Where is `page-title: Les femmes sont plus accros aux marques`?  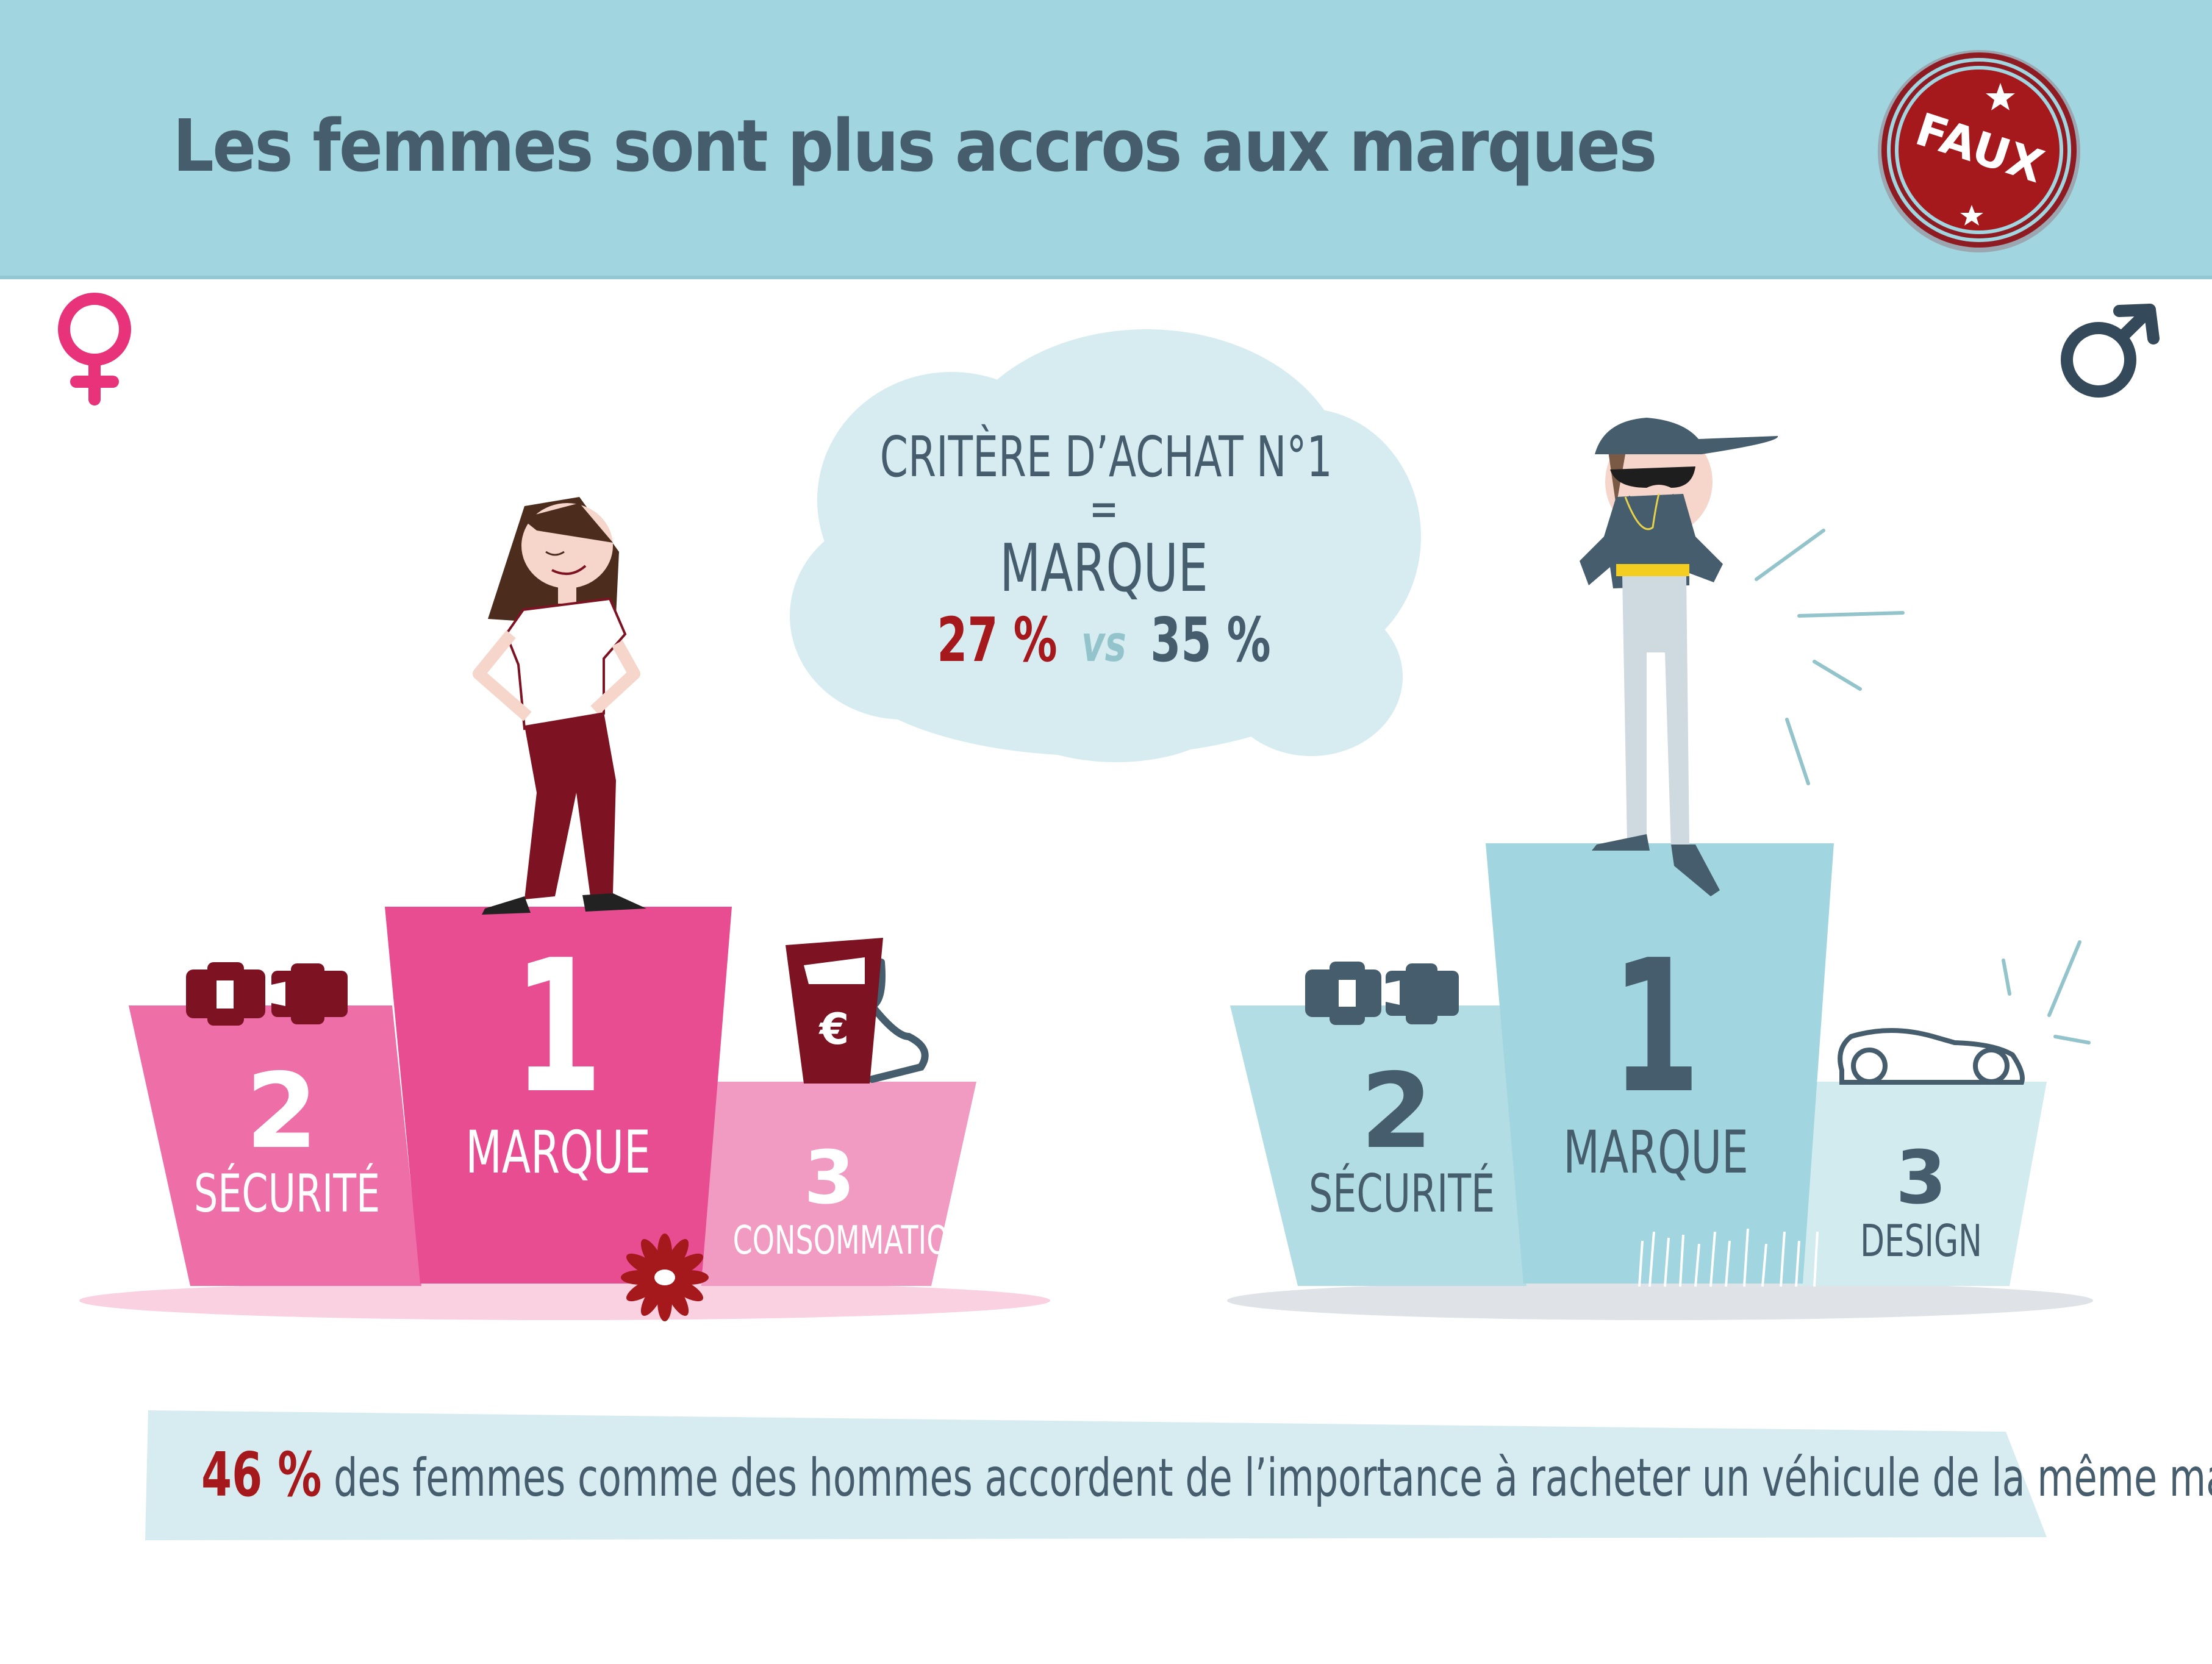 page-title: Les femmes sont plus accros aux marques is located at coordinates (915, 146).